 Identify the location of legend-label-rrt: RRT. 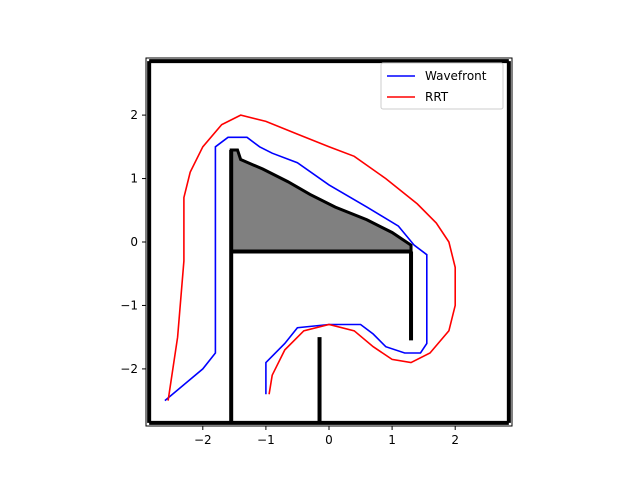
(437, 97).